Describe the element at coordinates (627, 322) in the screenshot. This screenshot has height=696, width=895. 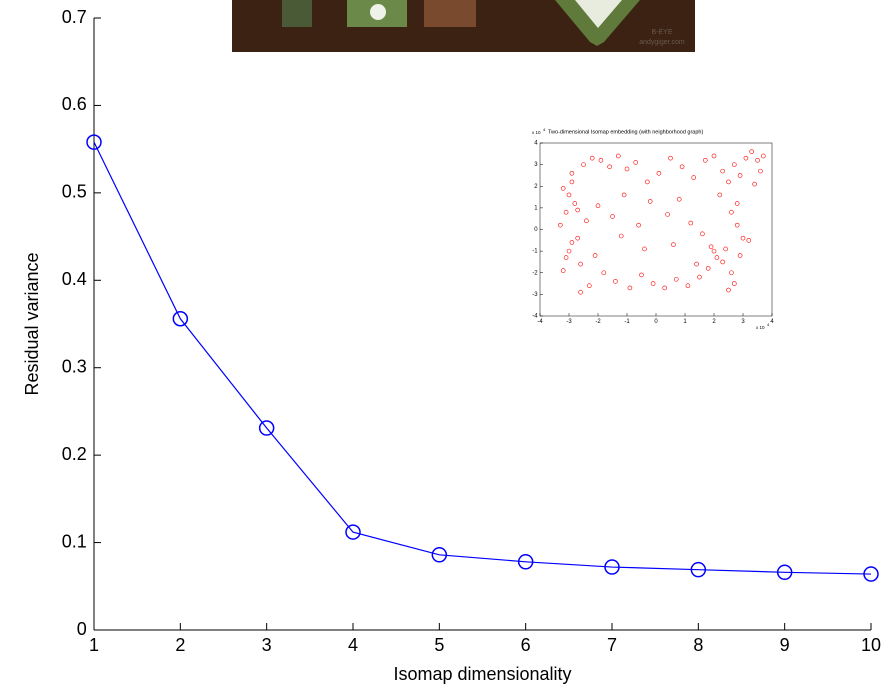
I see `x-tick-label: -1` at that location.